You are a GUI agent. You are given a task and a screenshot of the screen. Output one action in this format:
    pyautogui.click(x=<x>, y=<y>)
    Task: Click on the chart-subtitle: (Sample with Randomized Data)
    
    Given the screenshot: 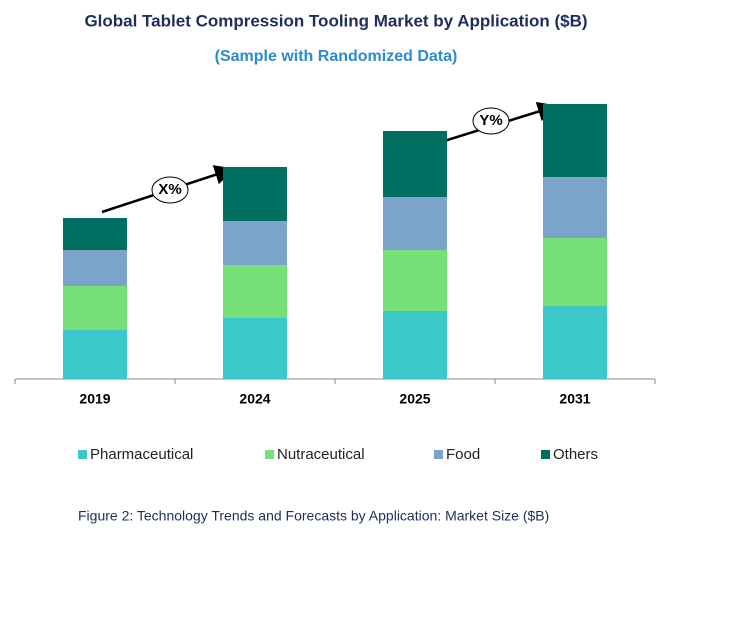 What is the action you would take?
    pyautogui.click(x=336, y=56)
    